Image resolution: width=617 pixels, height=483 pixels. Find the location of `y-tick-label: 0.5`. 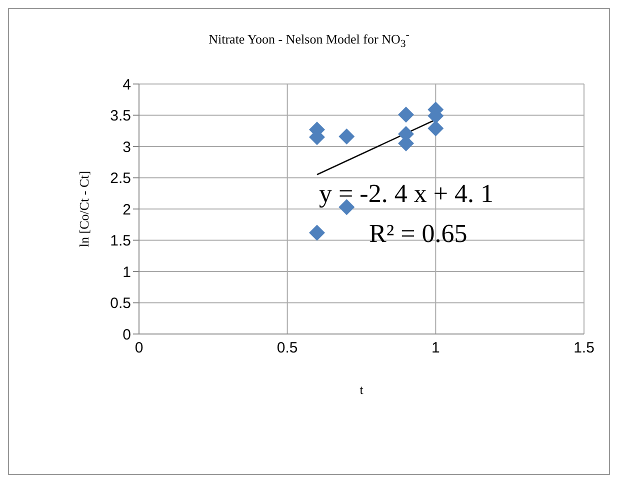

y-tick-label: 0.5 is located at coordinates (120, 303).